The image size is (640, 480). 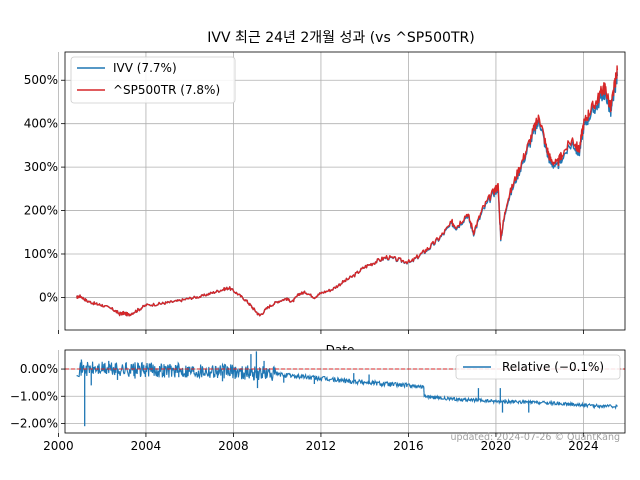 What do you see at coordinates (340, 38) in the screenshot?
I see `chart-title: IVV 최근 24년 2개월 성과 (vs ^SP500TR)` at bounding box center [340, 38].